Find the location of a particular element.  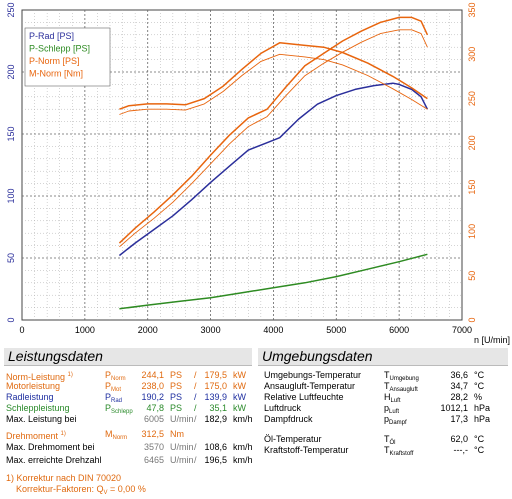

row-value1: 3570 is located at coordinates (153, 447).